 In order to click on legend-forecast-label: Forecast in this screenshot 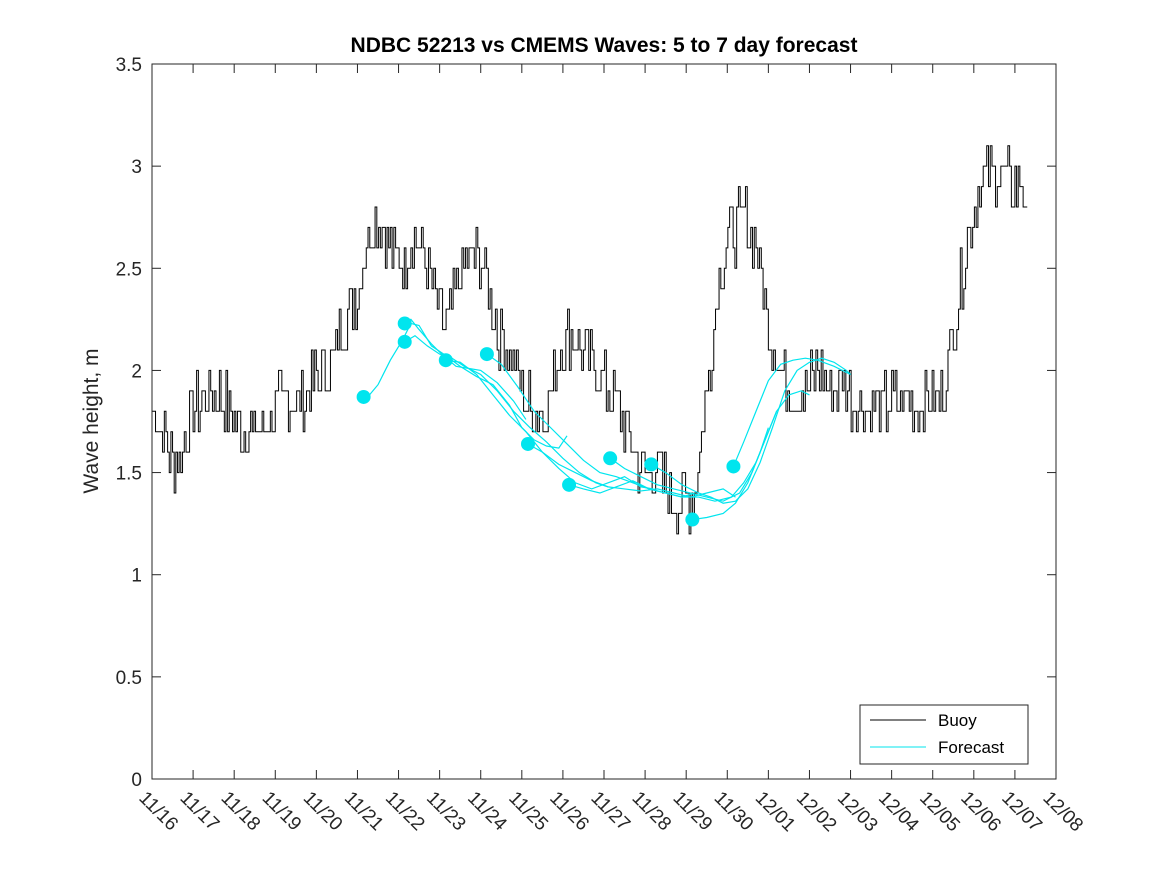, I will do `click(971, 747)`.